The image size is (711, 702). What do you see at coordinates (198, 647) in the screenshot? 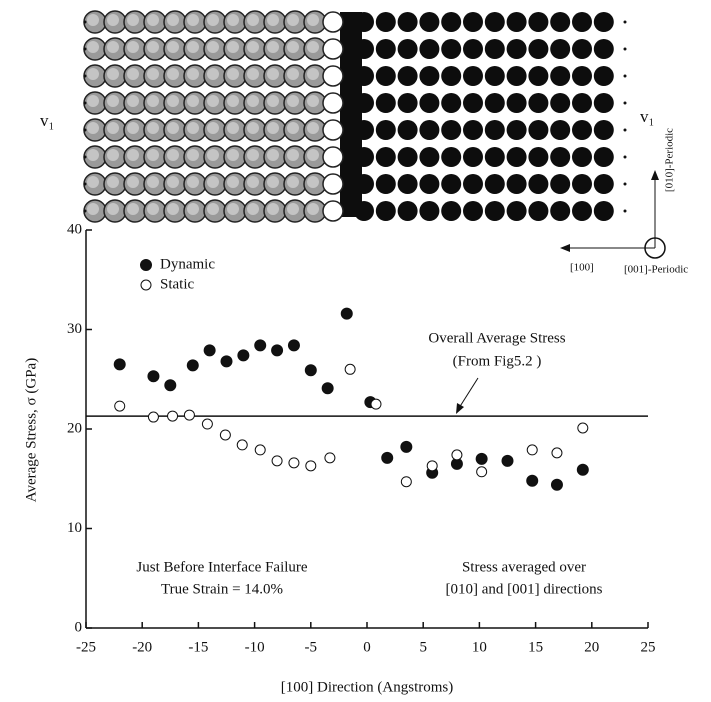
I see `x-tick-label: -15` at bounding box center [198, 647].